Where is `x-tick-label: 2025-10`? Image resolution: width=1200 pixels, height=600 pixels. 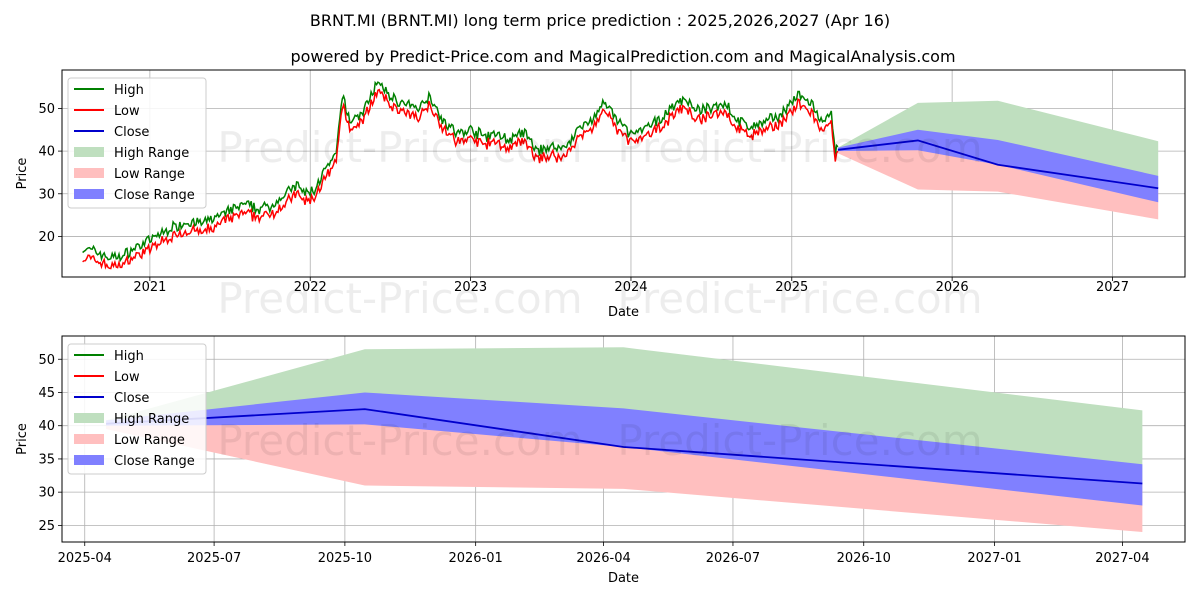 x-tick-label: 2025-10 is located at coordinates (345, 558).